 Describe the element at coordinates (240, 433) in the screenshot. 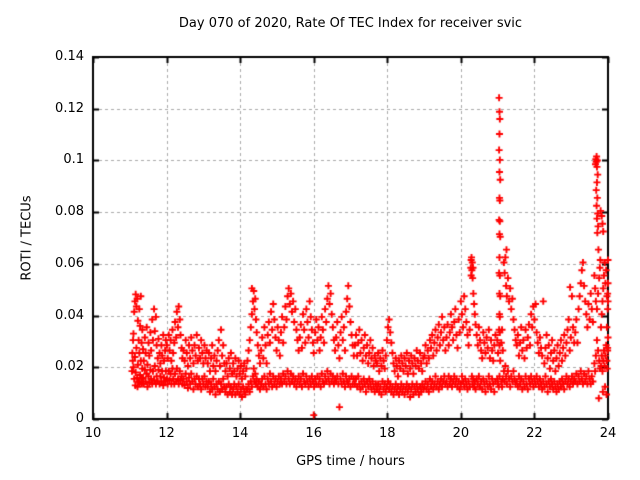

I see `x-tick-label: 14` at that location.